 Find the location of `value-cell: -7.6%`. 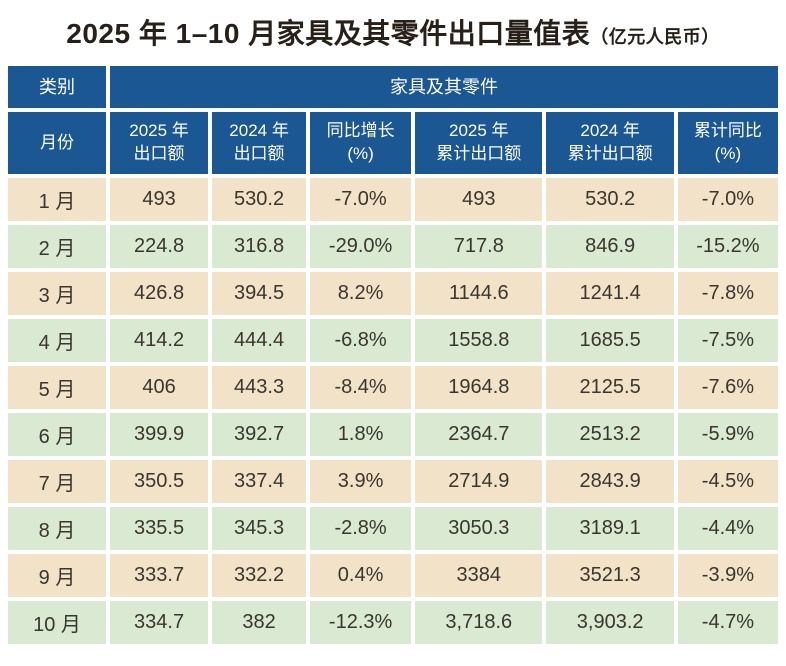

value-cell: -7.6% is located at coordinates (727, 387).